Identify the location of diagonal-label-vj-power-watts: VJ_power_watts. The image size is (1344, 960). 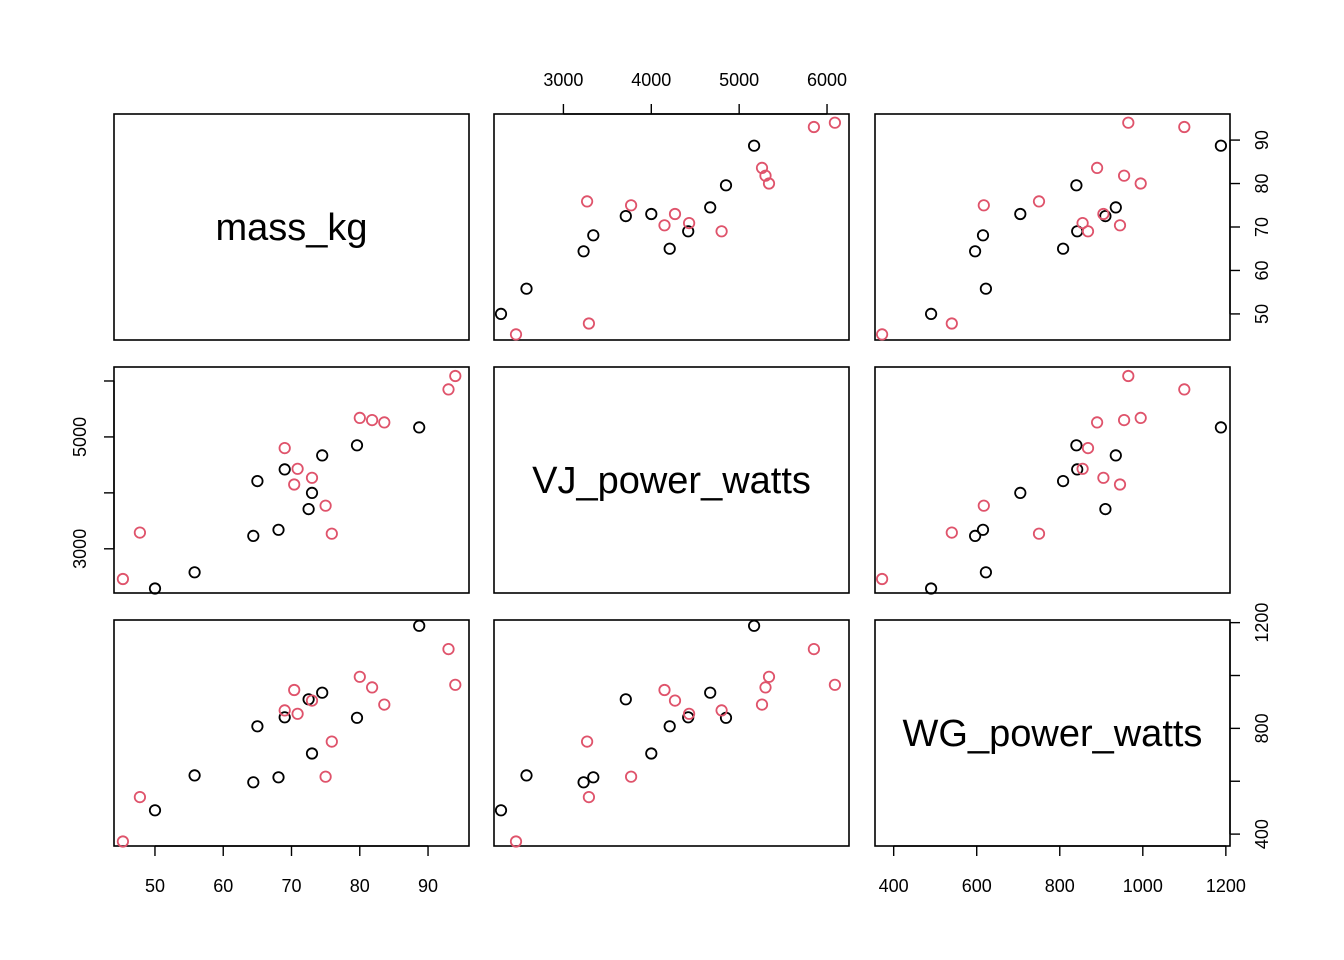
(671, 481).